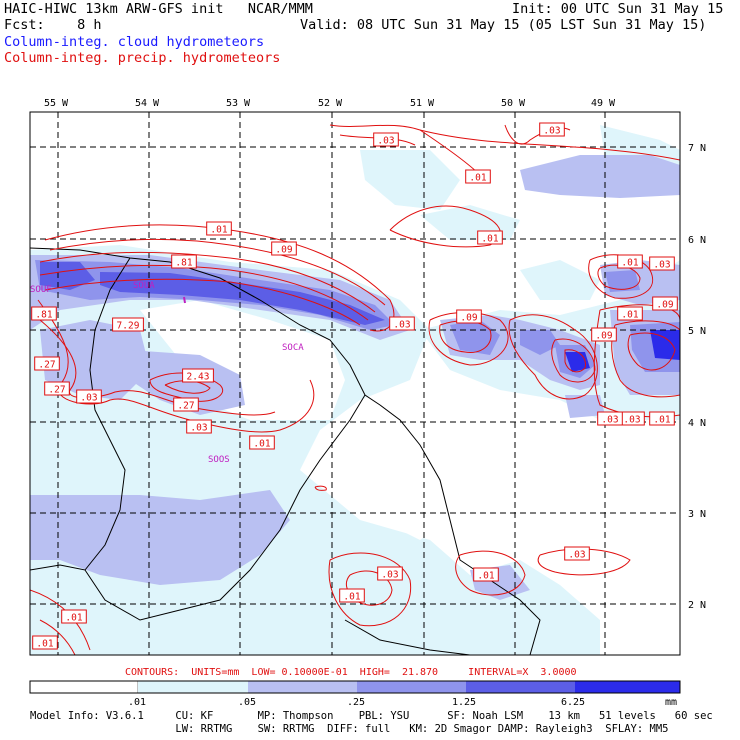 This screenshot has width=740, height=740. I want to click on lat-label: 5 N, so click(697, 331).